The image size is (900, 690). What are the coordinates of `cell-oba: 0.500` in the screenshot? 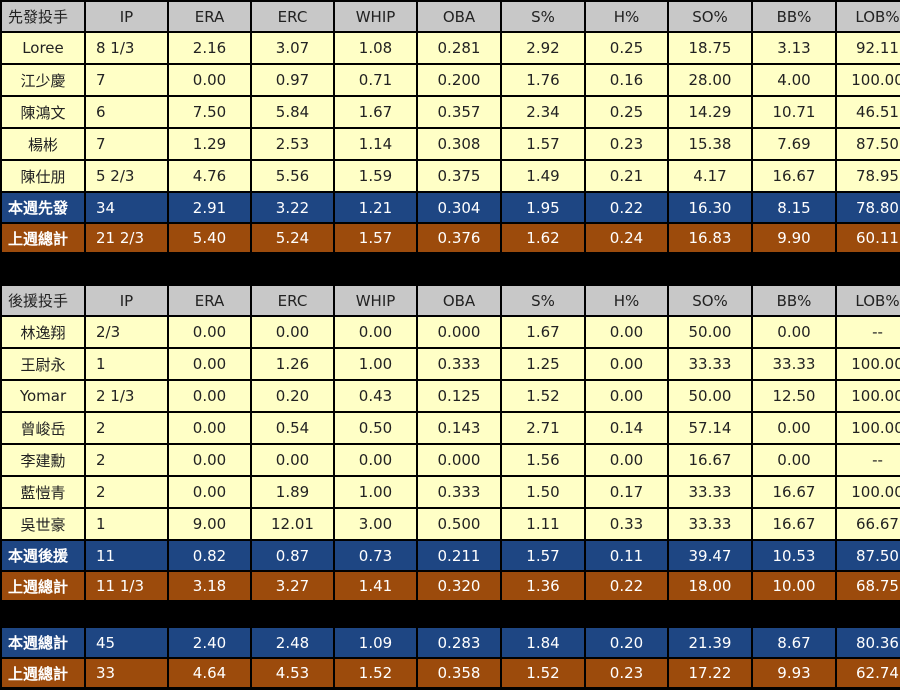 It's located at (459, 524).